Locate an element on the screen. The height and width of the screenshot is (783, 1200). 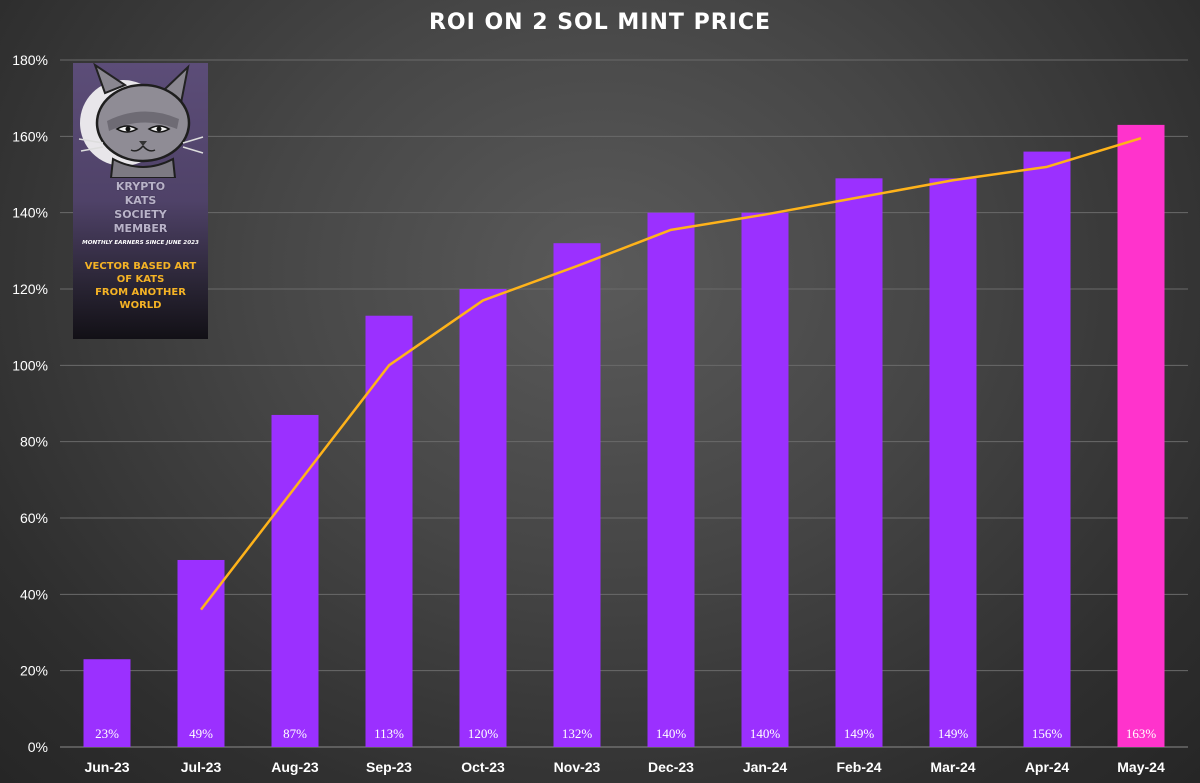
data-label: 120% is located at coordinates (483, 733).